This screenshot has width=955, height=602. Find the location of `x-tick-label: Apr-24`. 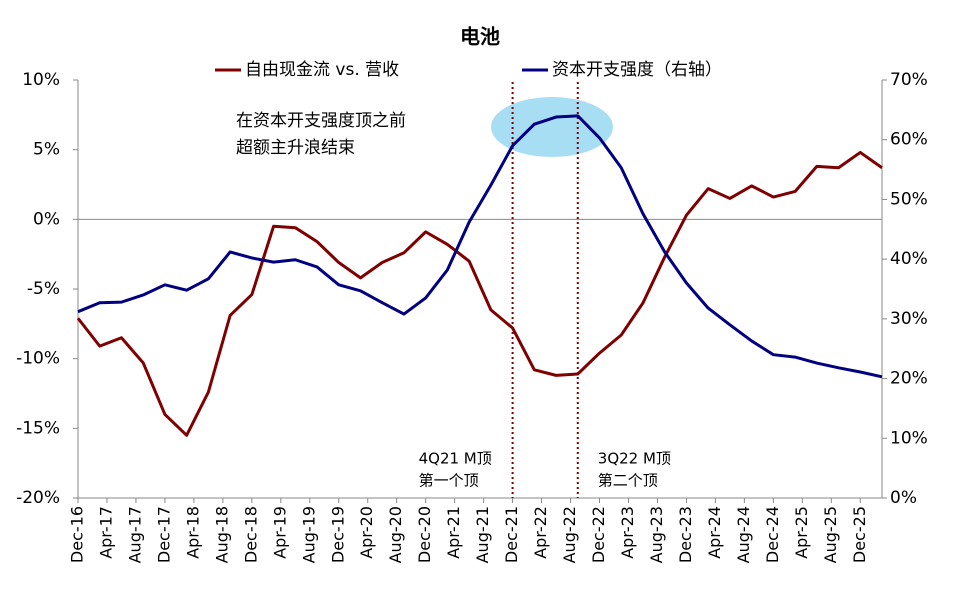

x-tick-label: Apr-24 is located at coordinates (714, 532).